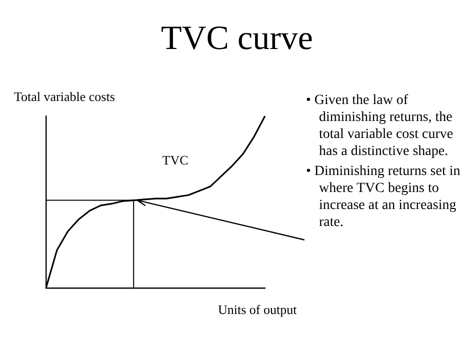 The width and height of the screenshot is (474, 355). I want to click on chart-title: TVC curve, so click(237, 39).